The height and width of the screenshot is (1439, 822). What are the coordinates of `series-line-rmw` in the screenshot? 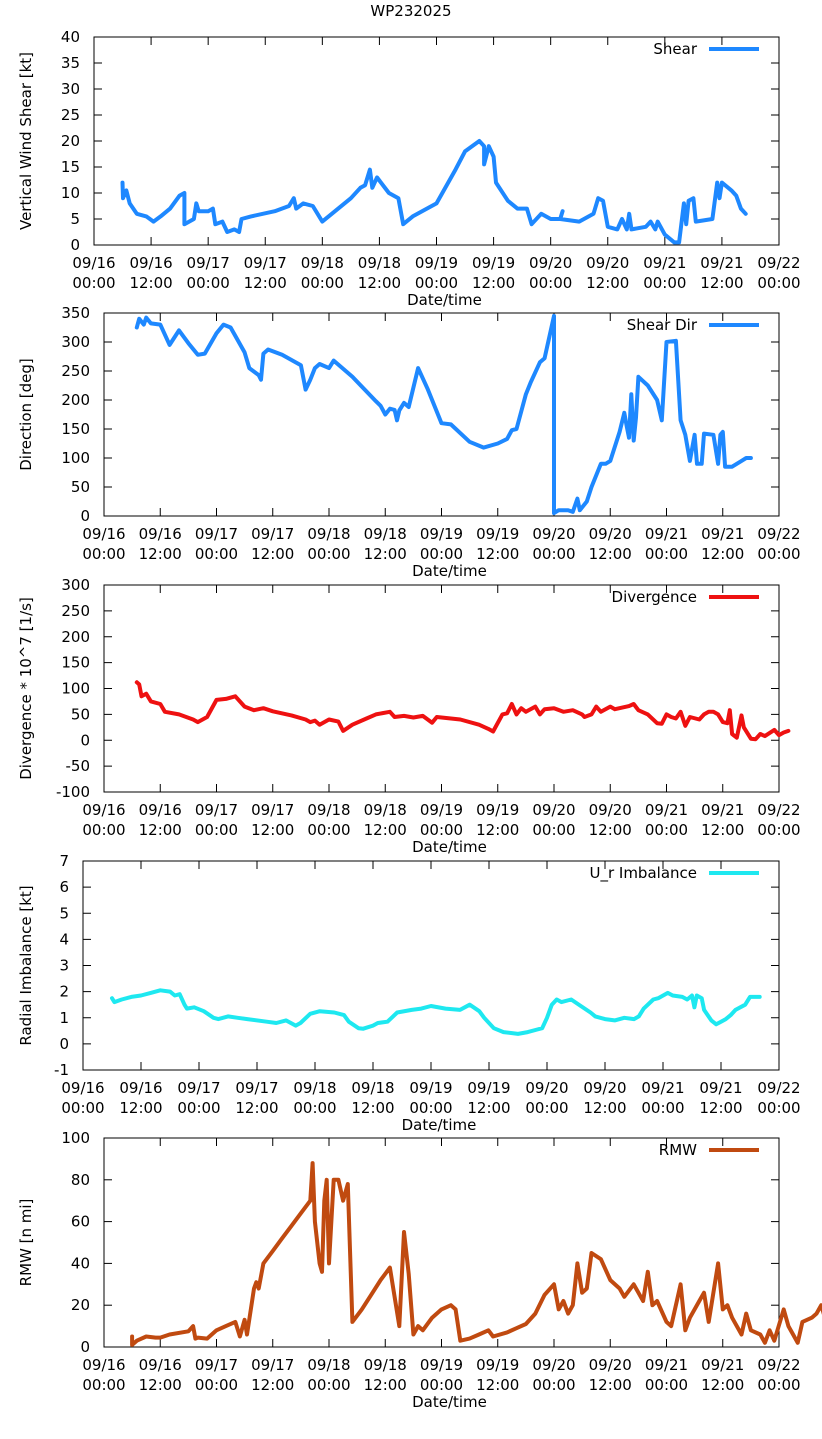 It's located at (476, 1254).